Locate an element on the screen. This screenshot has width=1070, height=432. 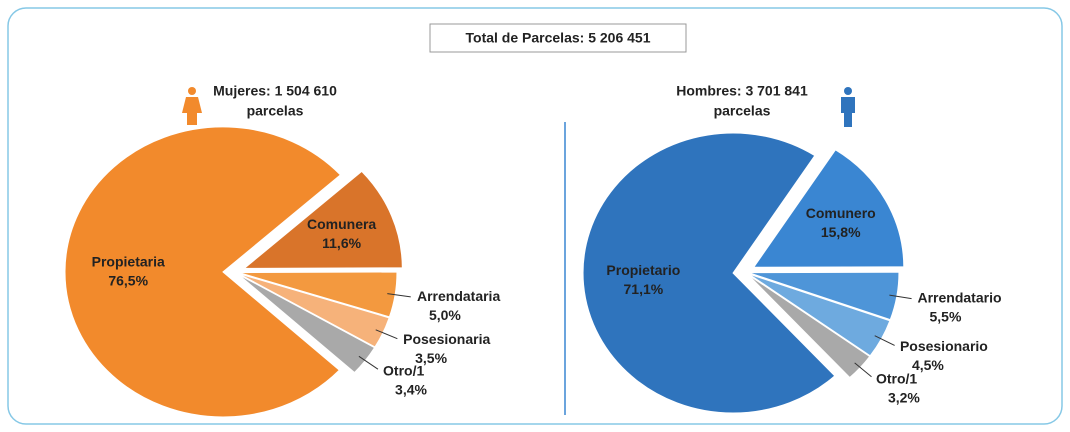
slice-value: 5,5% is located at coordinates (945, 316).